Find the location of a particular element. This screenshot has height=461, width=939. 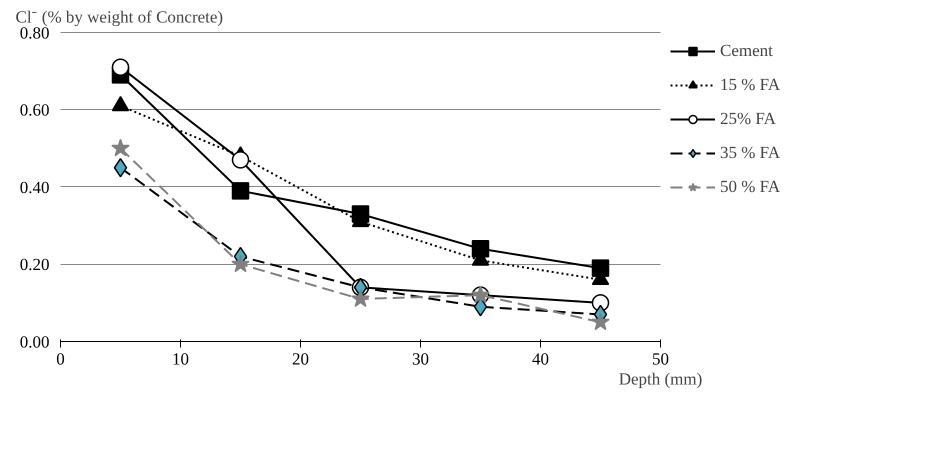

x-tick-label: 10 is located at coordinates (180, 359).